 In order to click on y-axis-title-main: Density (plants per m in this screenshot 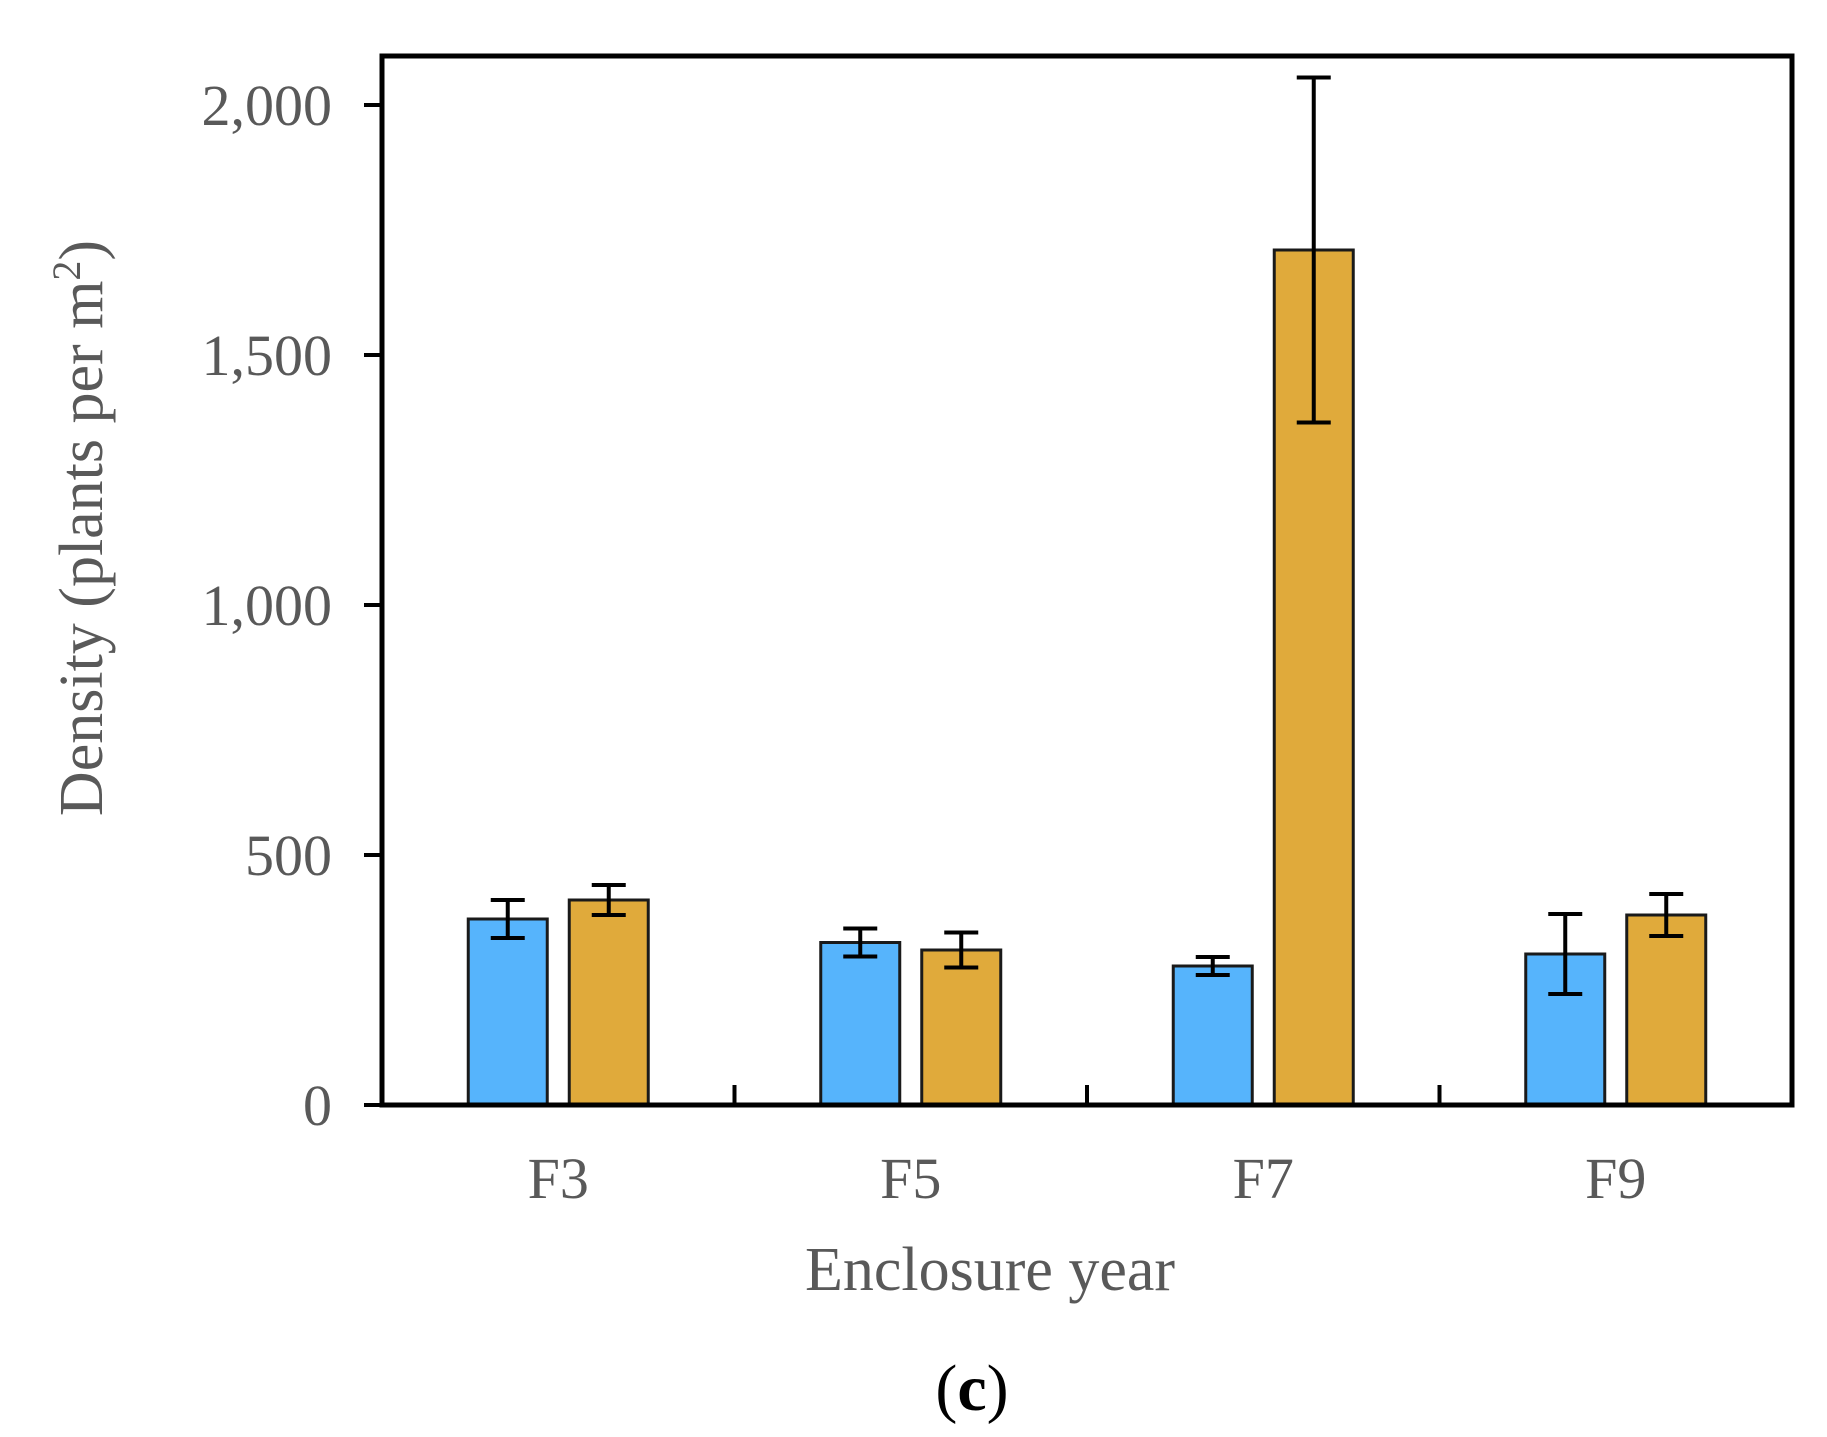, I will do `click(82, 549)`.